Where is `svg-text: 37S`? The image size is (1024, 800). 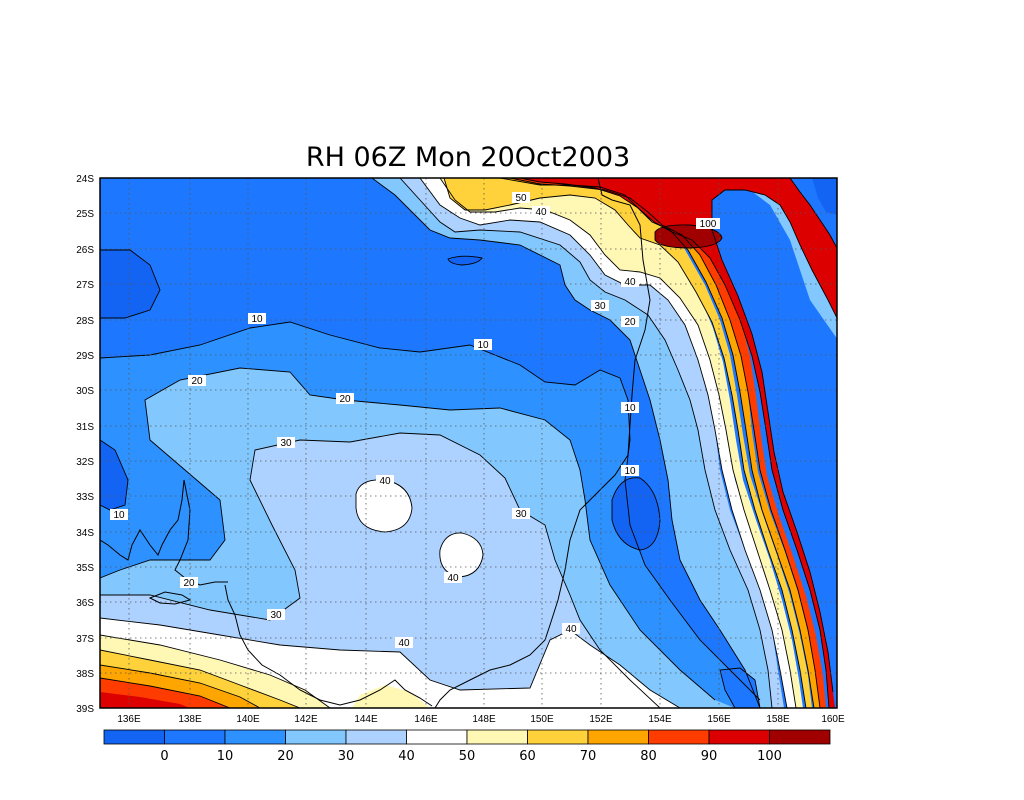
svg-text: 37S is located at coordinates (85, 639).